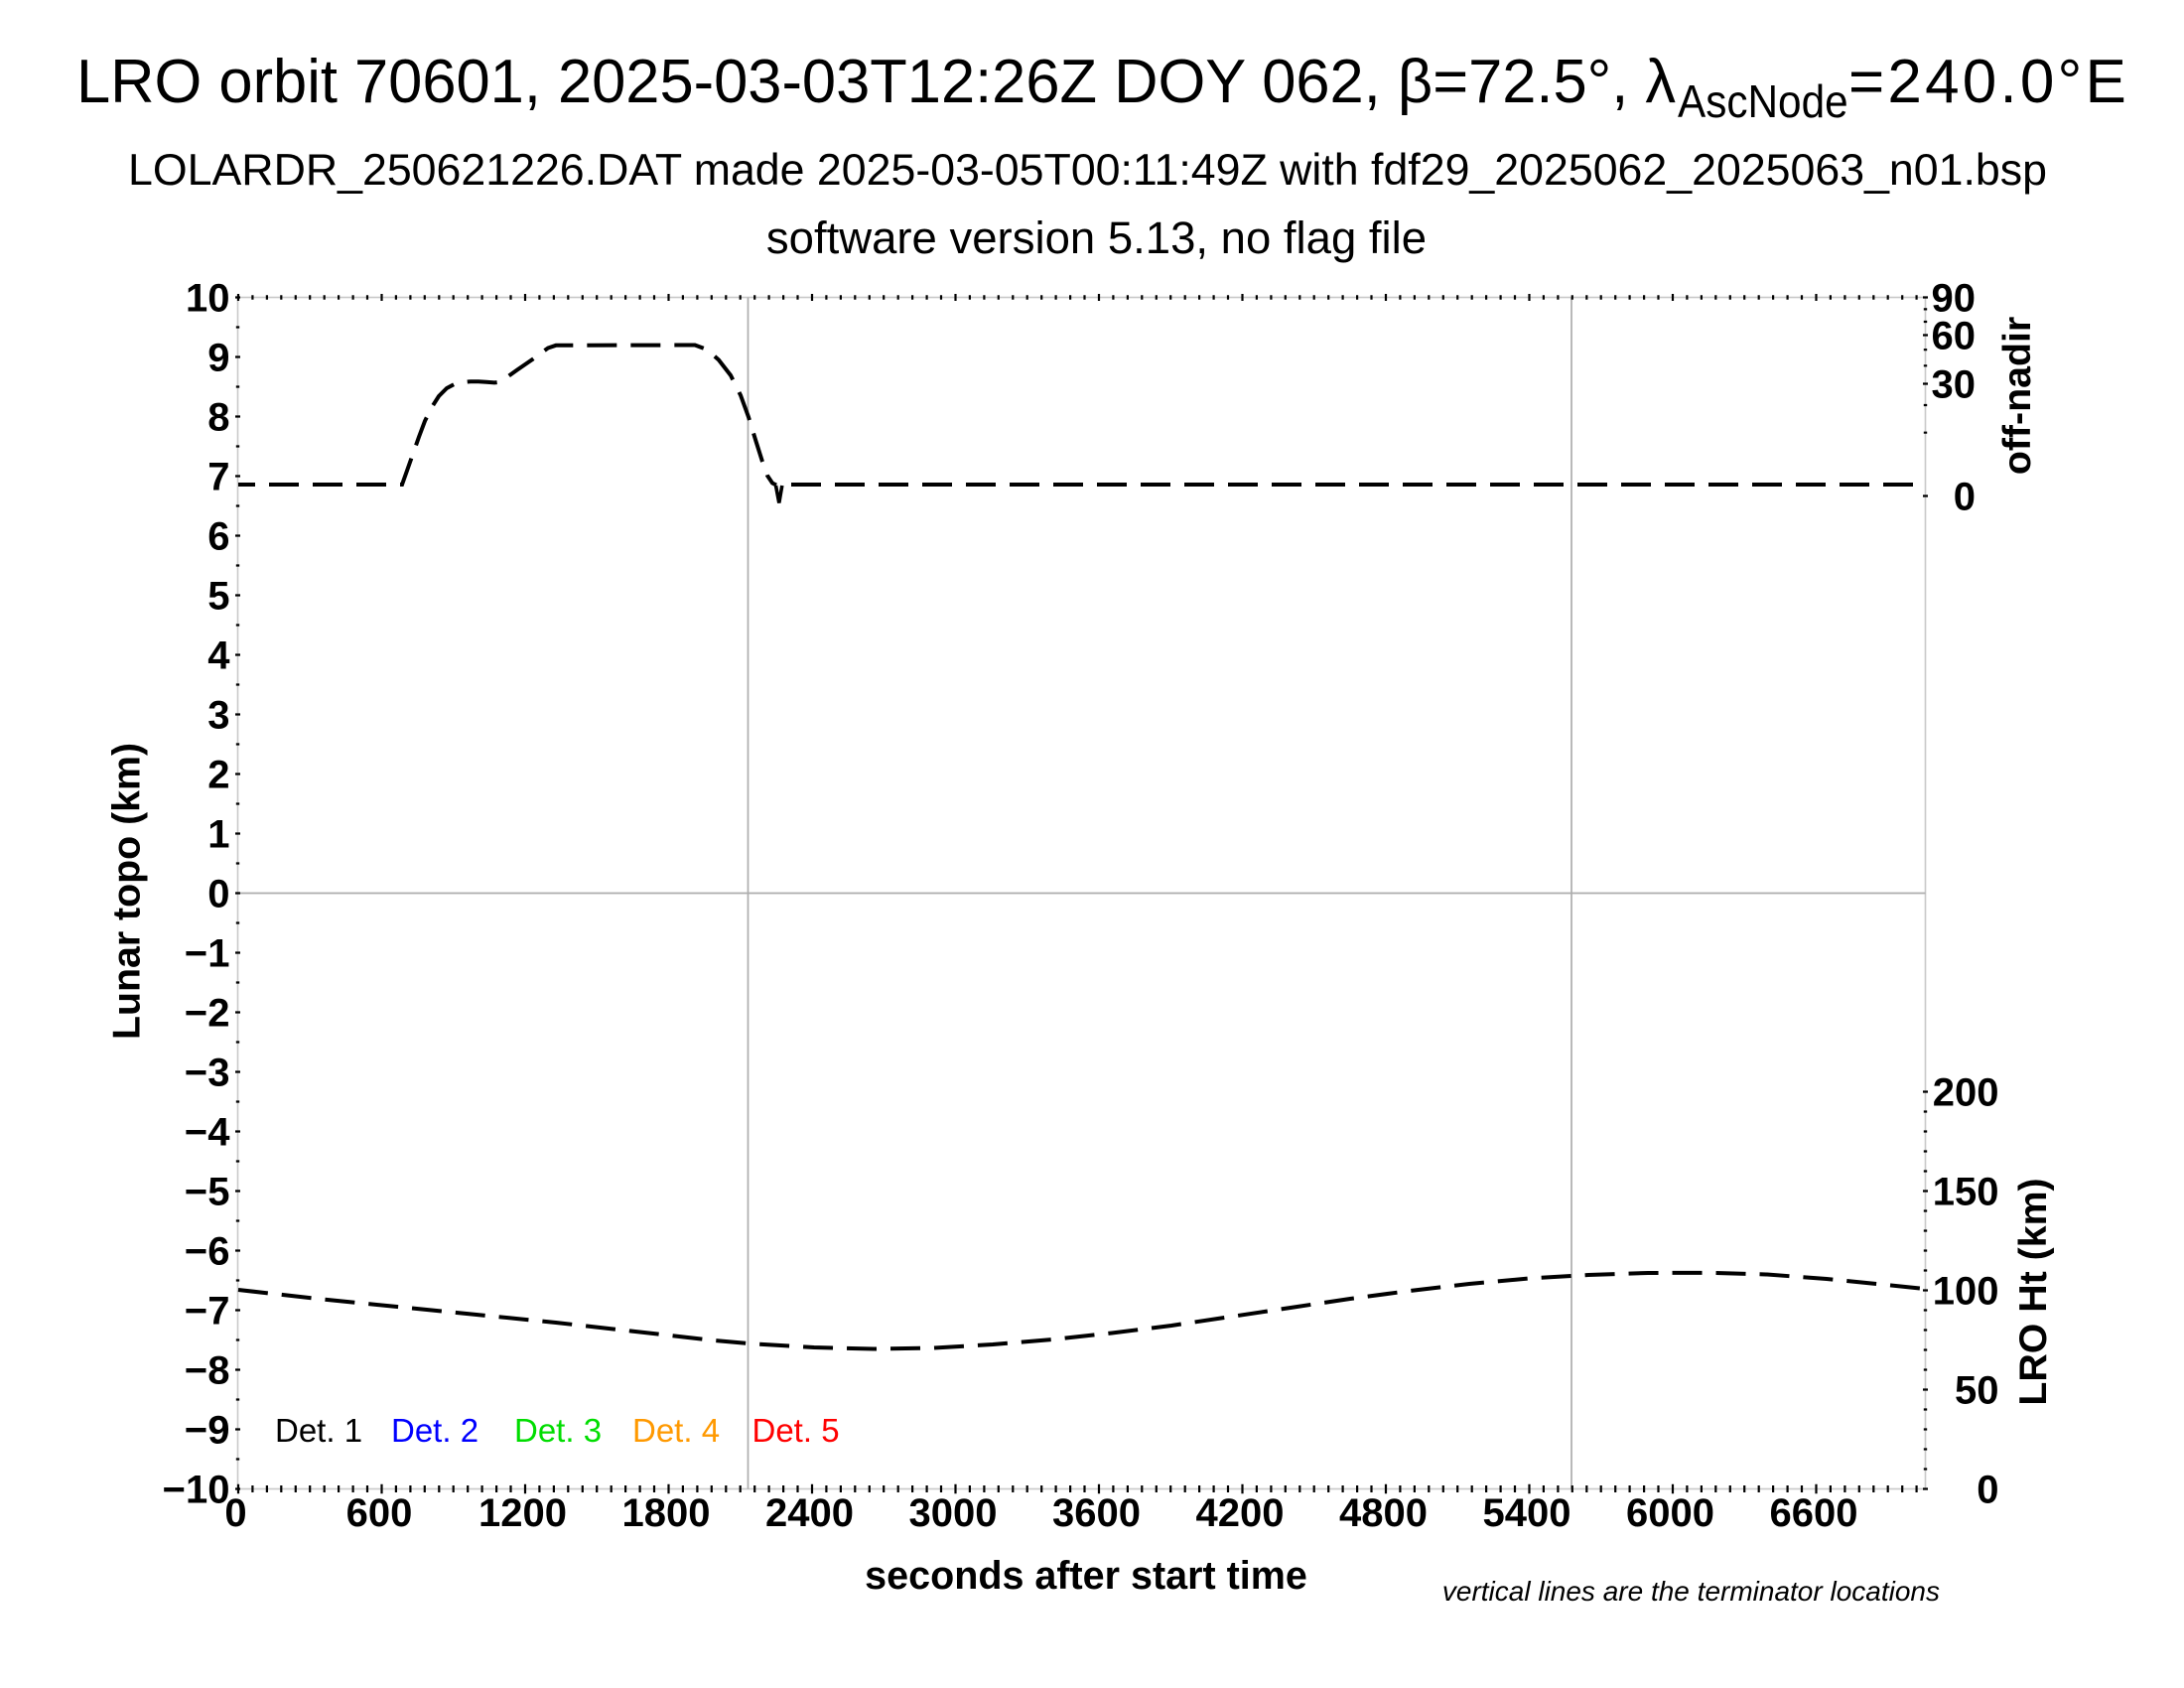 This screenshot has height=1688, width=2184. Describe the element at coordinates (218, 835) in the screenshot. I see `svg-text: 1` at that location.